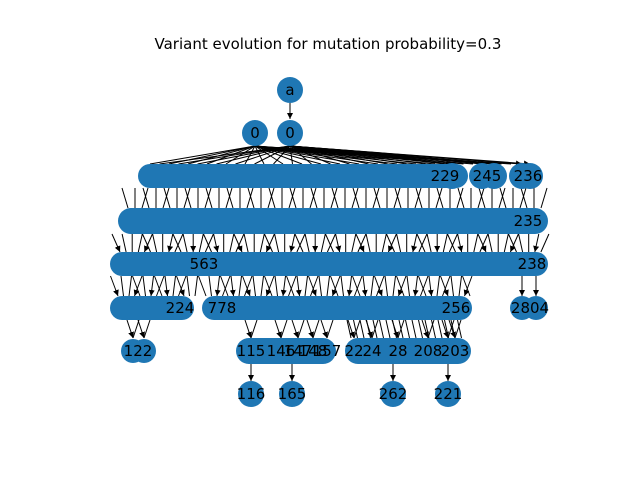 The width and height of the screenshot is (640, 480). Describe the element at coordinates (333, 221) in the screenshot. I see `node-band-level3` at that location.